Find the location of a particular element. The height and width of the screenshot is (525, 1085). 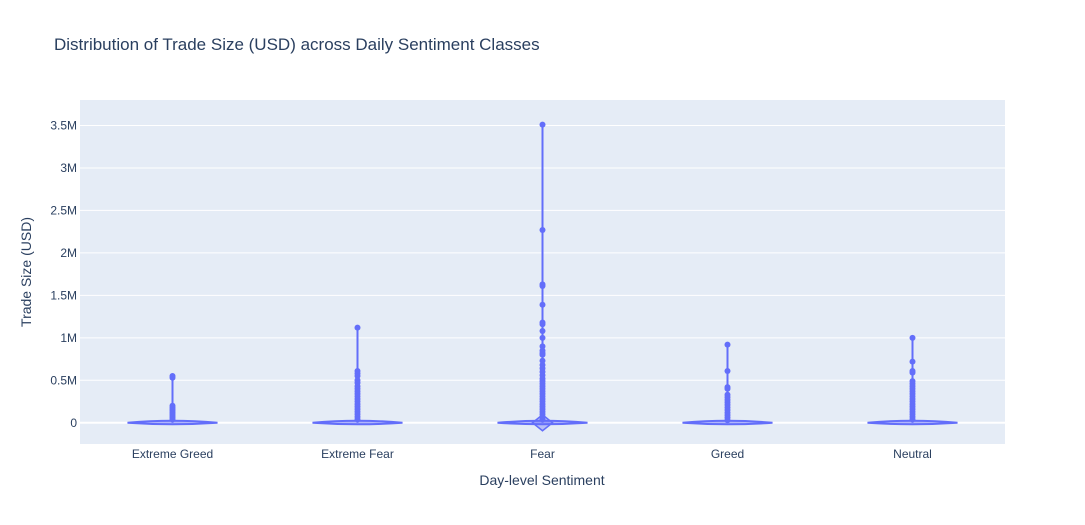

violin-extreme-fear is located at coordinates (357, 375).